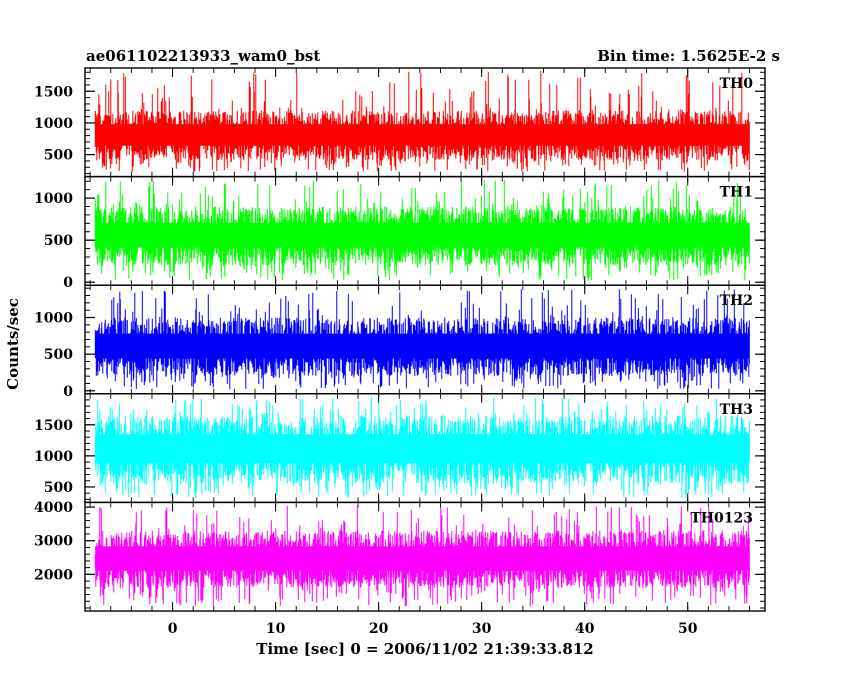  What do you see at coordinates (53, 575) in the screenshot?
I see `y-tick-label: 2000` at bounding box center [53, 575].